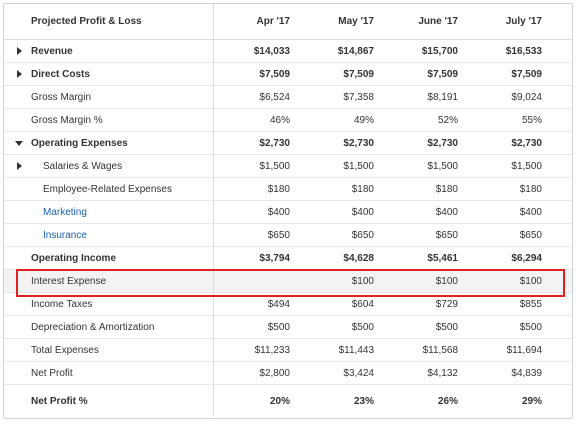  I want to click on cell-value: $16,533, so click(523, 51).